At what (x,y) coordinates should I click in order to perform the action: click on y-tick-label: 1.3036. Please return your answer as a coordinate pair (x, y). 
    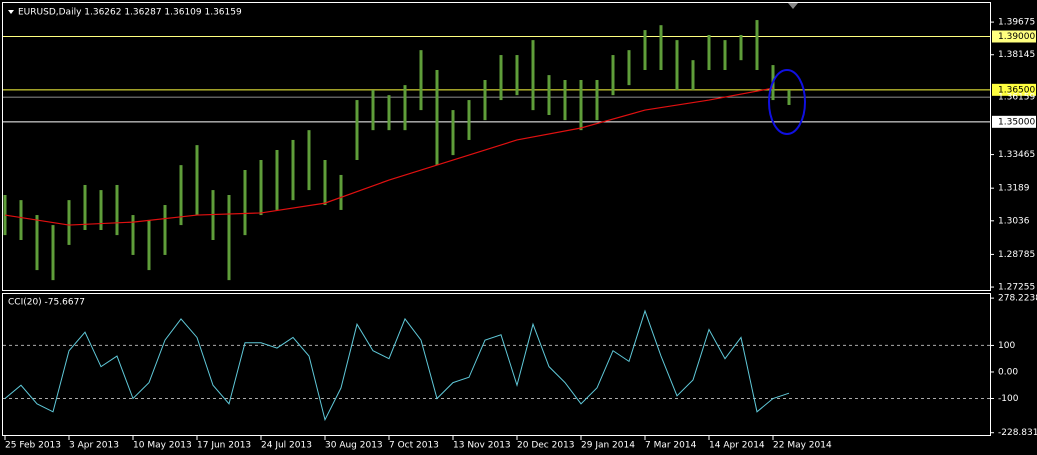
    Looking at the image, I should click on (1014, 221).